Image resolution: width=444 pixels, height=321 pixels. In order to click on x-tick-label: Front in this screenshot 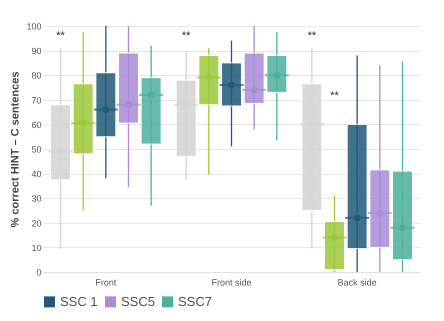, I will do `click(106, 283)`.